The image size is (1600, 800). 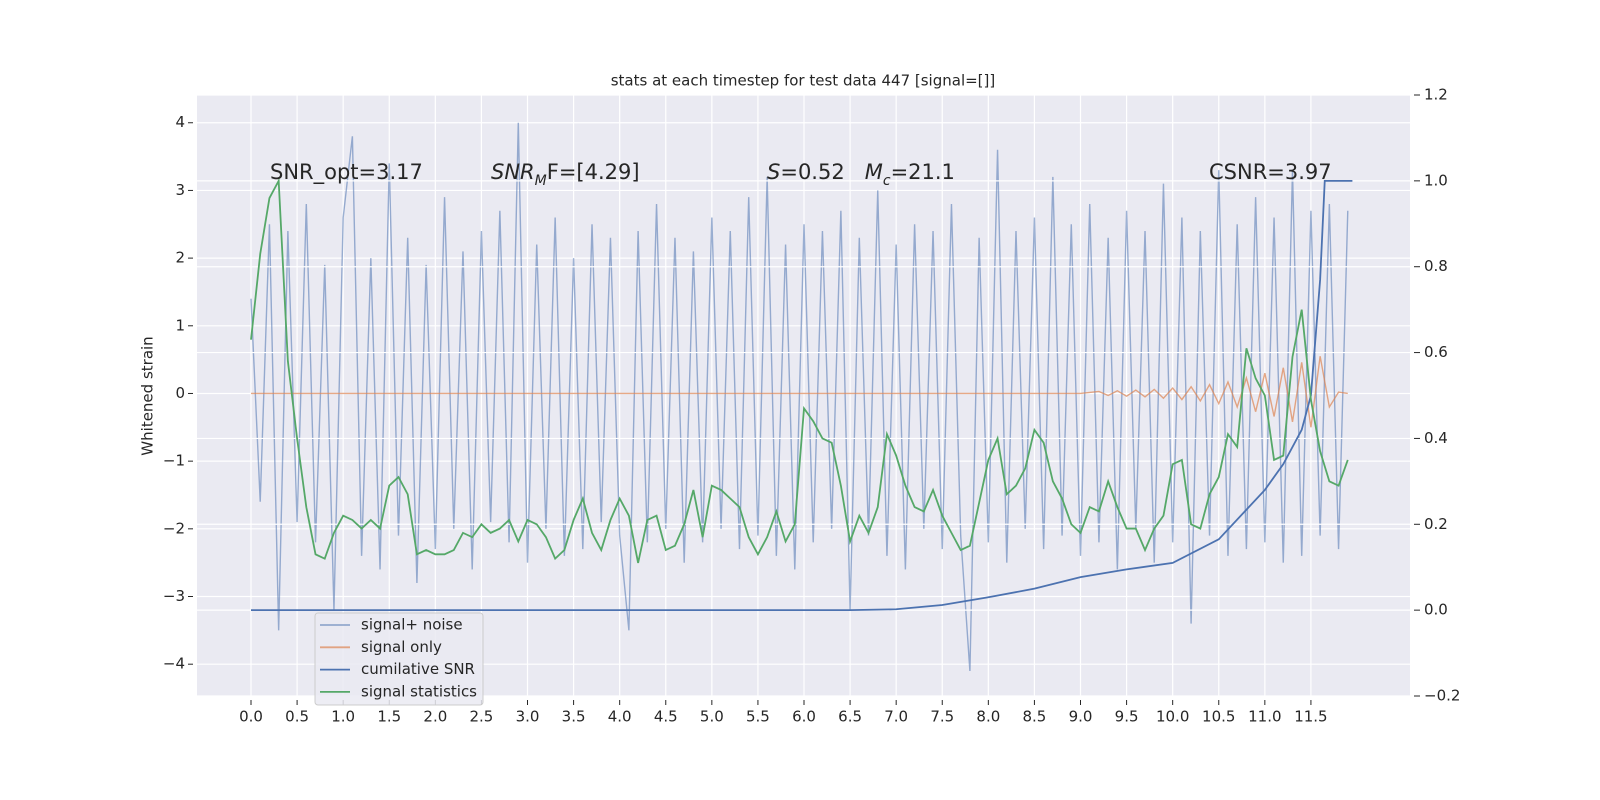 I want to click on x-tick-label: 4.0, so click(x=620, y=717).